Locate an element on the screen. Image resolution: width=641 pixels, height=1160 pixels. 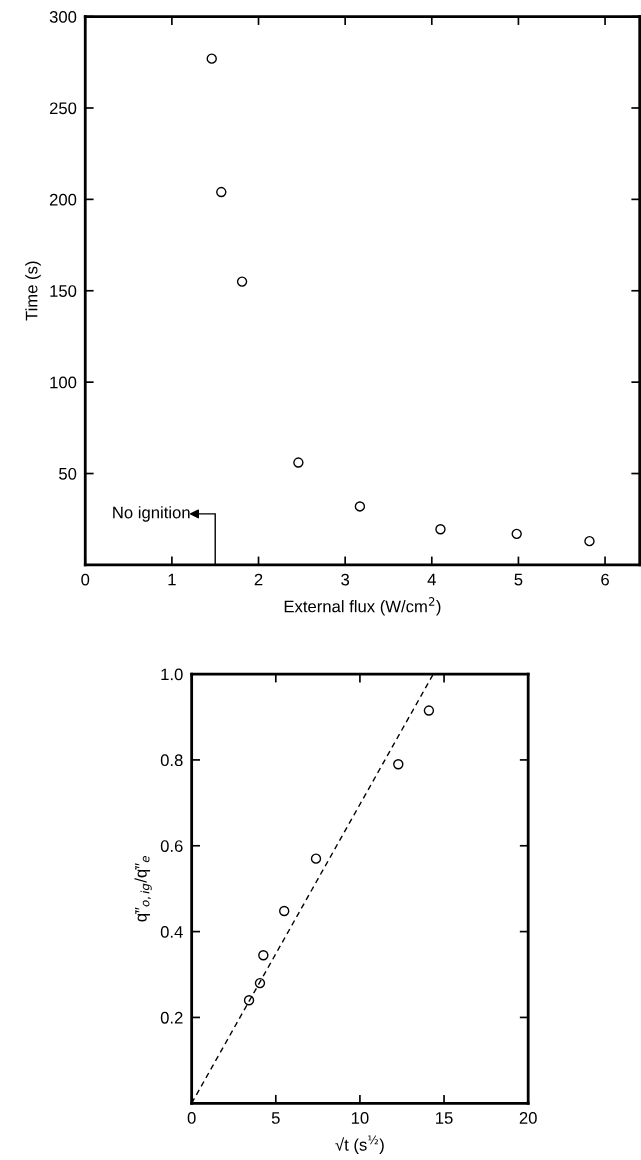
y-tick-label: 1.0 is located at coordinates (172, 674).